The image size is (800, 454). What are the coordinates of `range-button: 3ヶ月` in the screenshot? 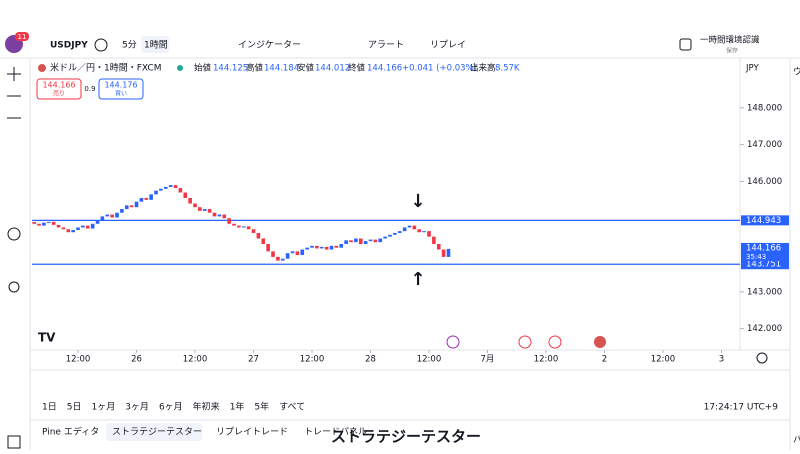 It's located at (137, 407).